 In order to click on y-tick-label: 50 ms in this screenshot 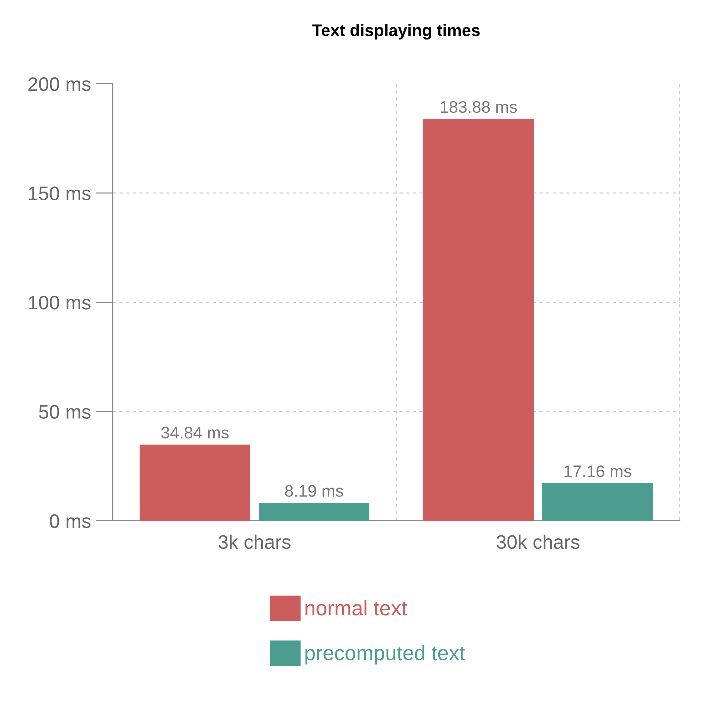, I will do `click(65, 412)`.